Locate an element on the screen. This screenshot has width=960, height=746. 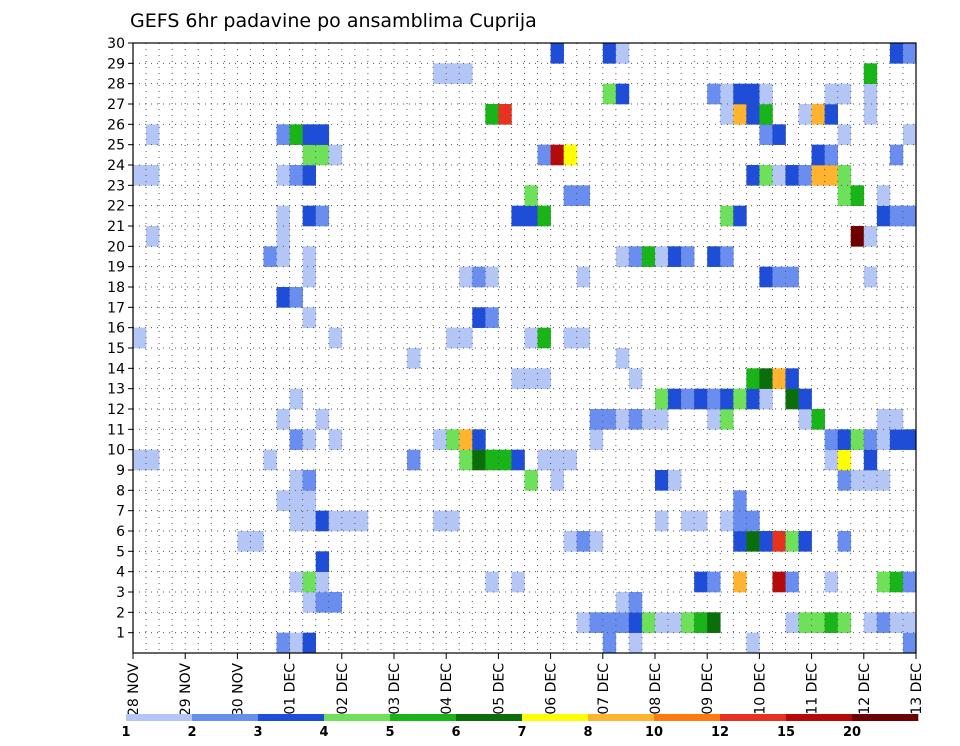
legend-label: 5 is located at coordinates (389, 732).